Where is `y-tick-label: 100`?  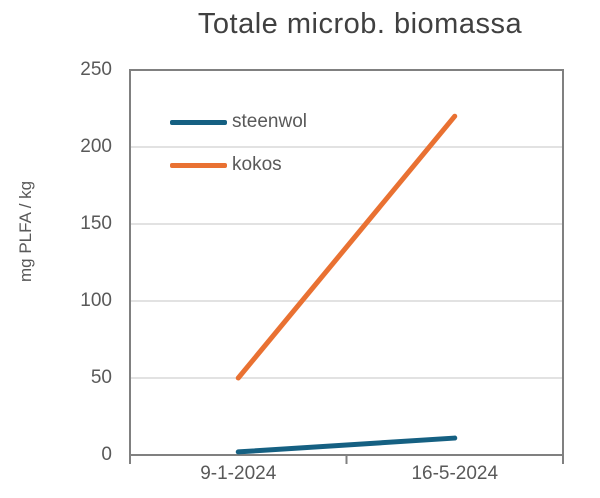
y-tick-label: 100 is located at coordinates (96, 300).